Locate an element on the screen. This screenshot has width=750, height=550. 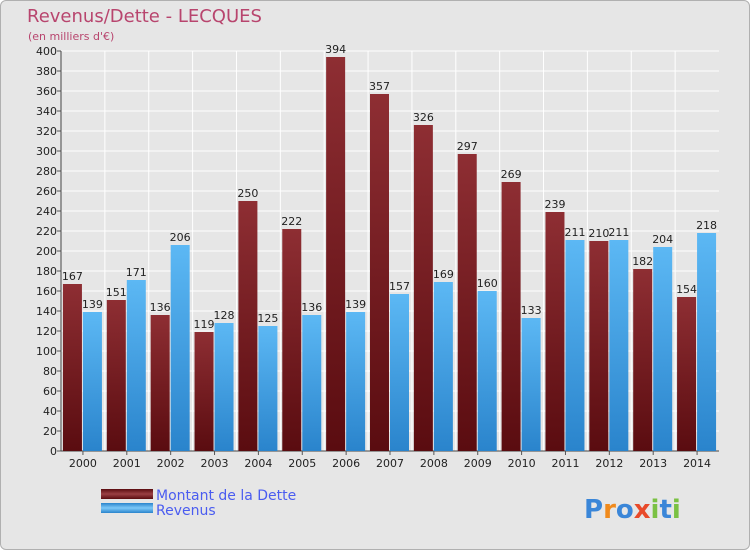
logo-letter: P is located at coordinates (593, 510).